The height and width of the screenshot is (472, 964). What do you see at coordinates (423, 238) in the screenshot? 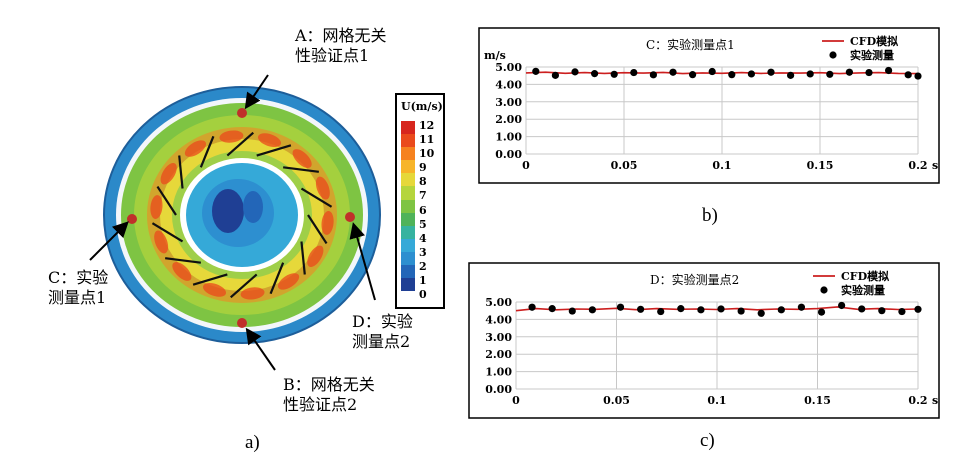
I see `colorbar-tick: 4` at bounding box center [423, 238].